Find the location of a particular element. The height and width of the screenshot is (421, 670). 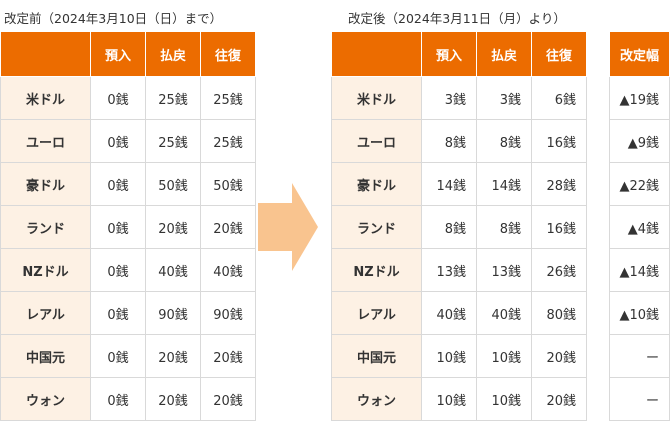

round-cell: 90銭 is located at coordinates (228, 313).